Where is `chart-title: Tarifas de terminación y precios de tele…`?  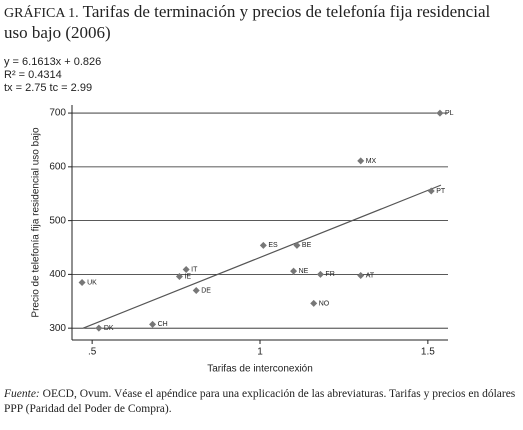 chart-title: Tarifas de terminación y precios de tele… is located at coordinates (247, 22).